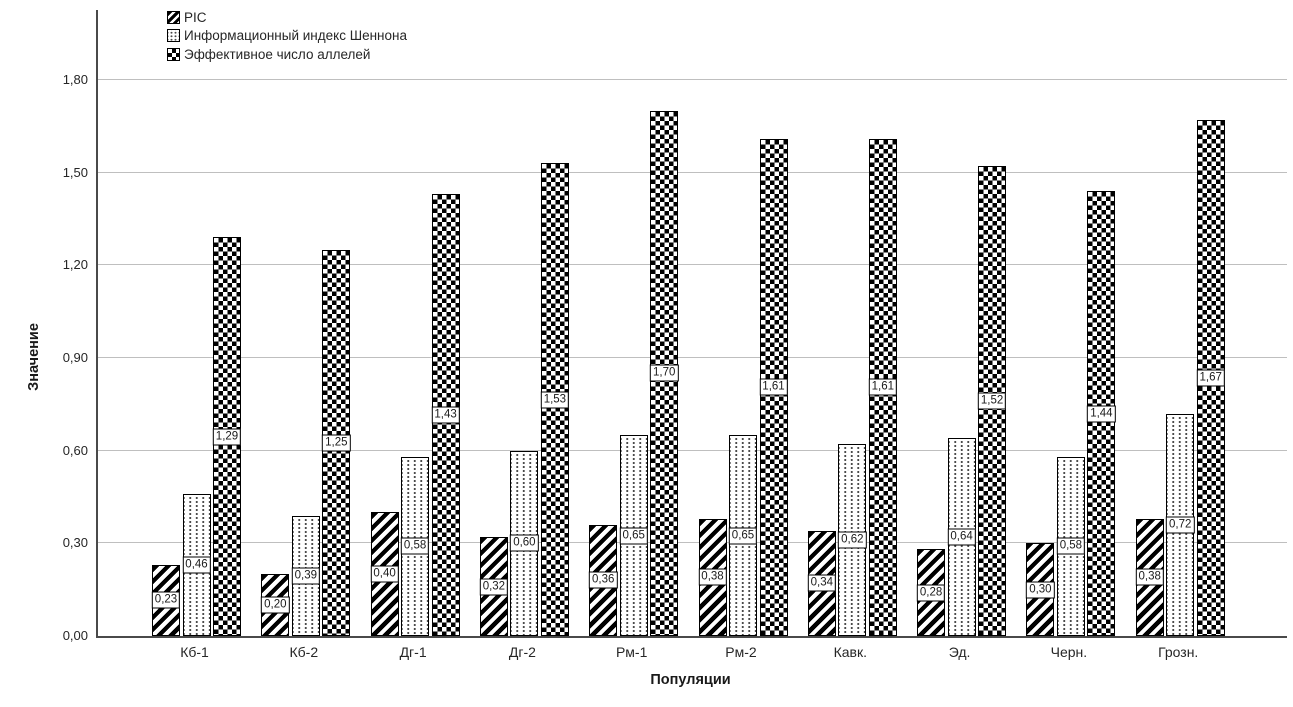  Describe the element at coordinates (195, 17) in the screenshot. I see `legend-label: PIC` at that location.